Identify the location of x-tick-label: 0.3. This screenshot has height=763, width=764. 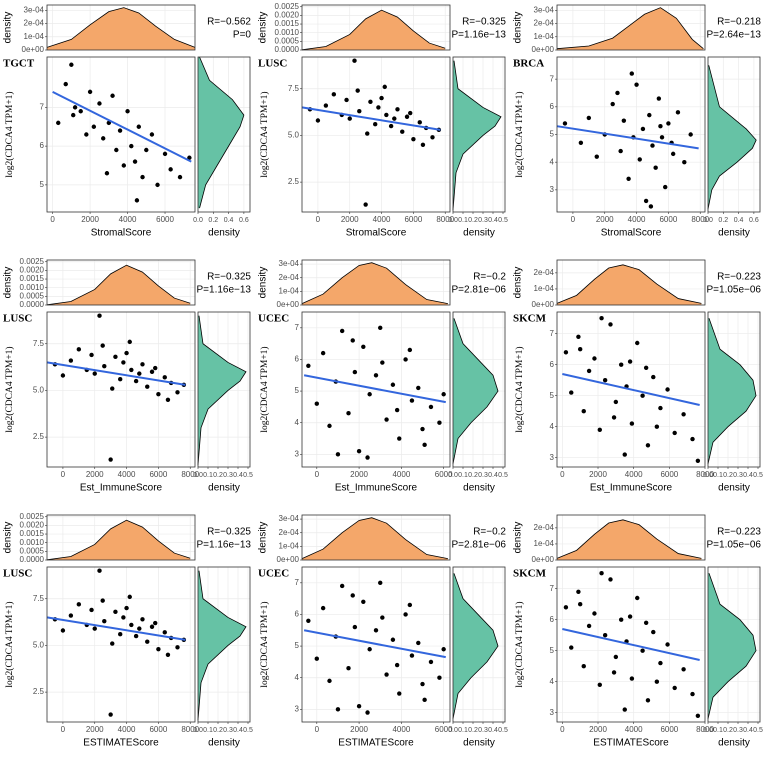
(738, 475).